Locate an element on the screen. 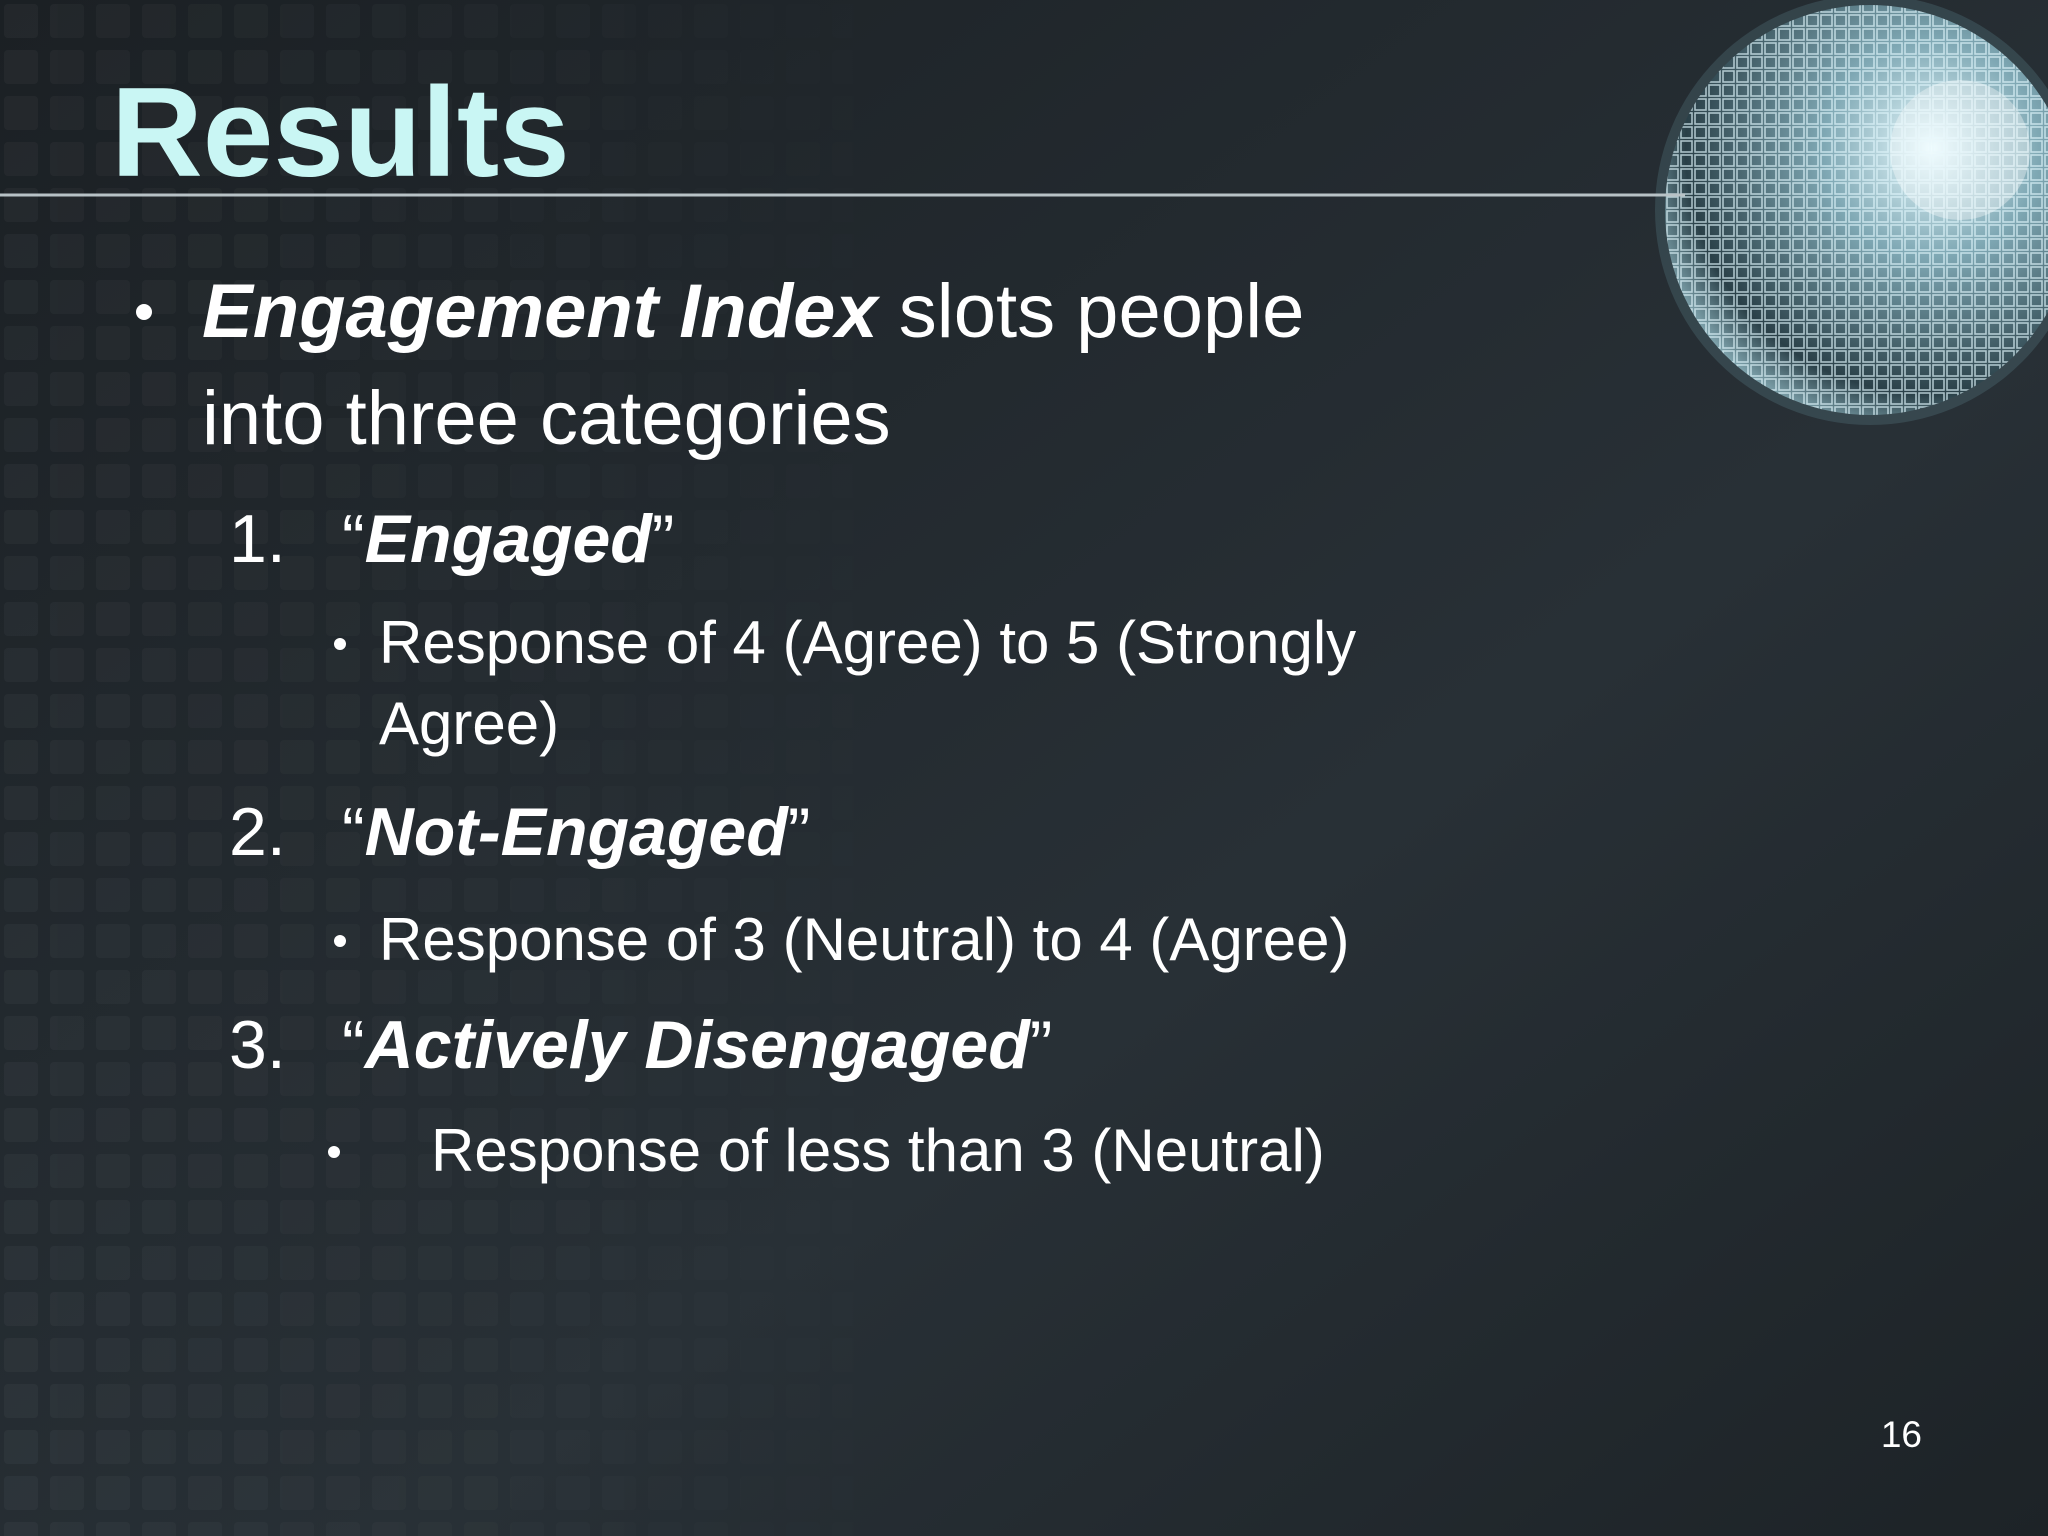 This screenshot has width=2048, height=1536. item-detail: Response of 3 (Neutral) to 4 (Agree) is located at coordinates (864, 939).